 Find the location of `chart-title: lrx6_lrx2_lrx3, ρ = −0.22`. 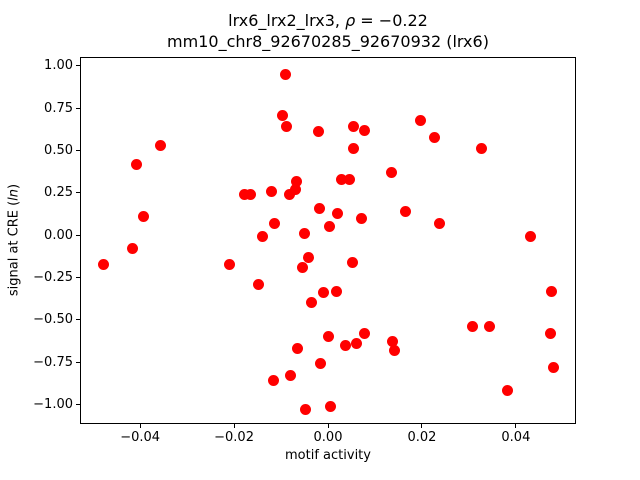

chart-title: lrx6_lrx2_lrx3, ρ = −0.22 is located at coordinates (328, 21).